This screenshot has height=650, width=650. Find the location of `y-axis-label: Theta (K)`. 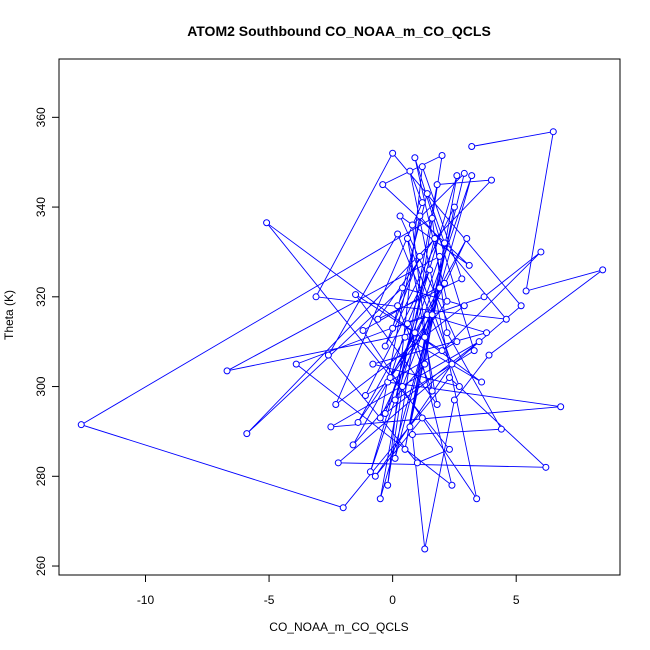

y-axis-label: Theta (K) is located at coordinates (9, 315).